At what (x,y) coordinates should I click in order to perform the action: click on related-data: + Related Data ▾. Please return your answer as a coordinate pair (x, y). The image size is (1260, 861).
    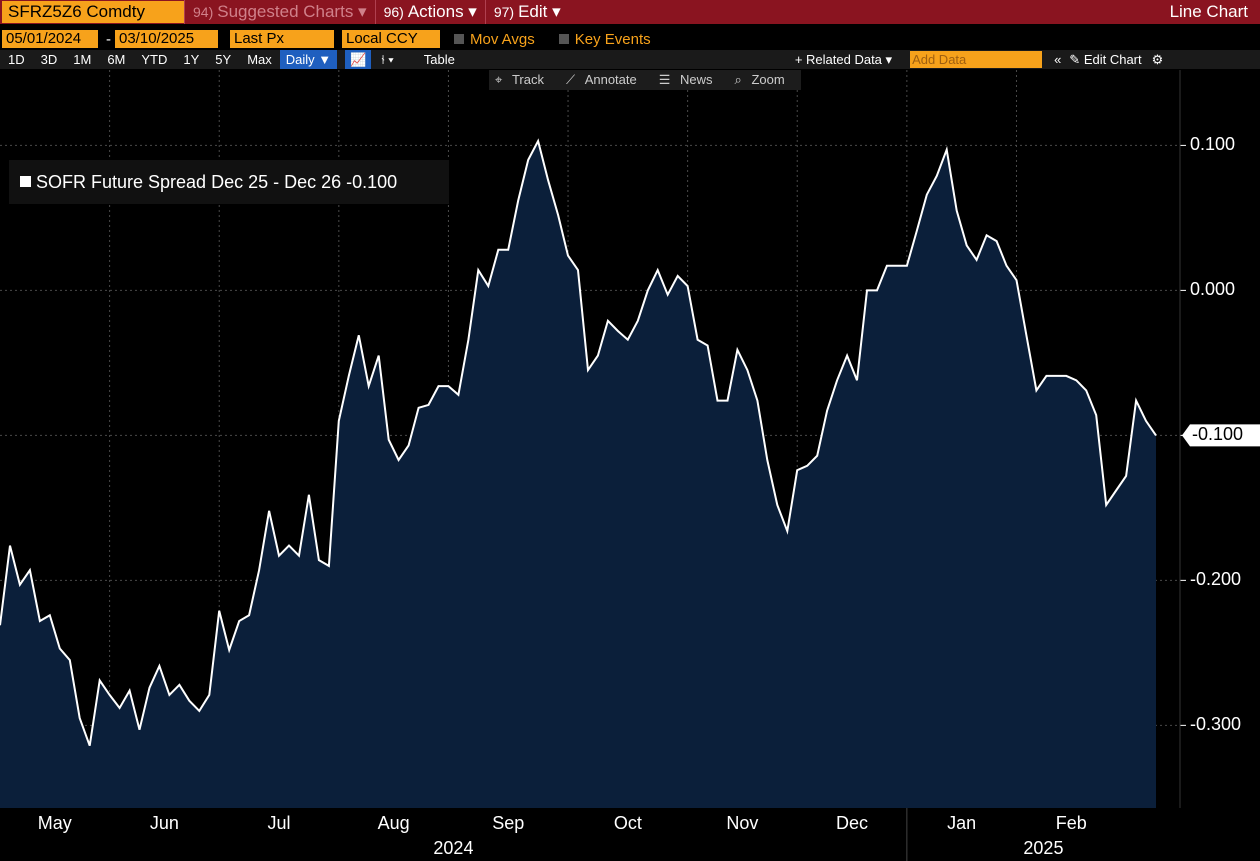
    Looking at the image, I should click on (843, 59).